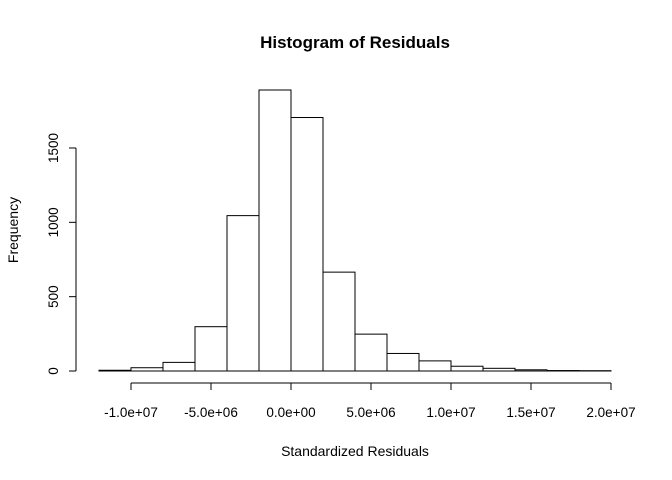 The width and height of the screenshot is (672, 480). What do you see at coordinates (53, 296) in the screenshot?
I see `y-tick-label: 500` at bounding box center [53, 296].